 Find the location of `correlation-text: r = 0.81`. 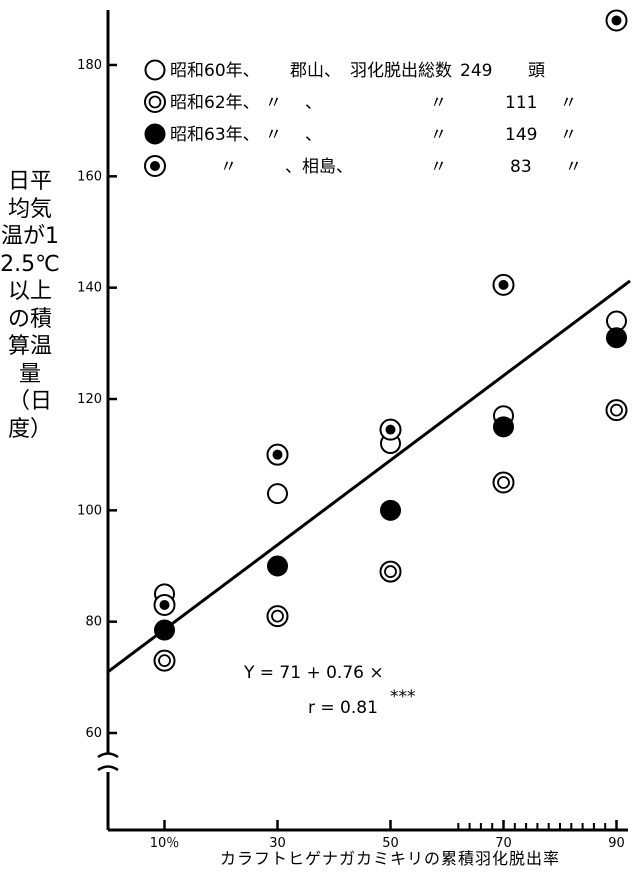

correlation-text: r = 0.81 is located at coordinates (343, 708).